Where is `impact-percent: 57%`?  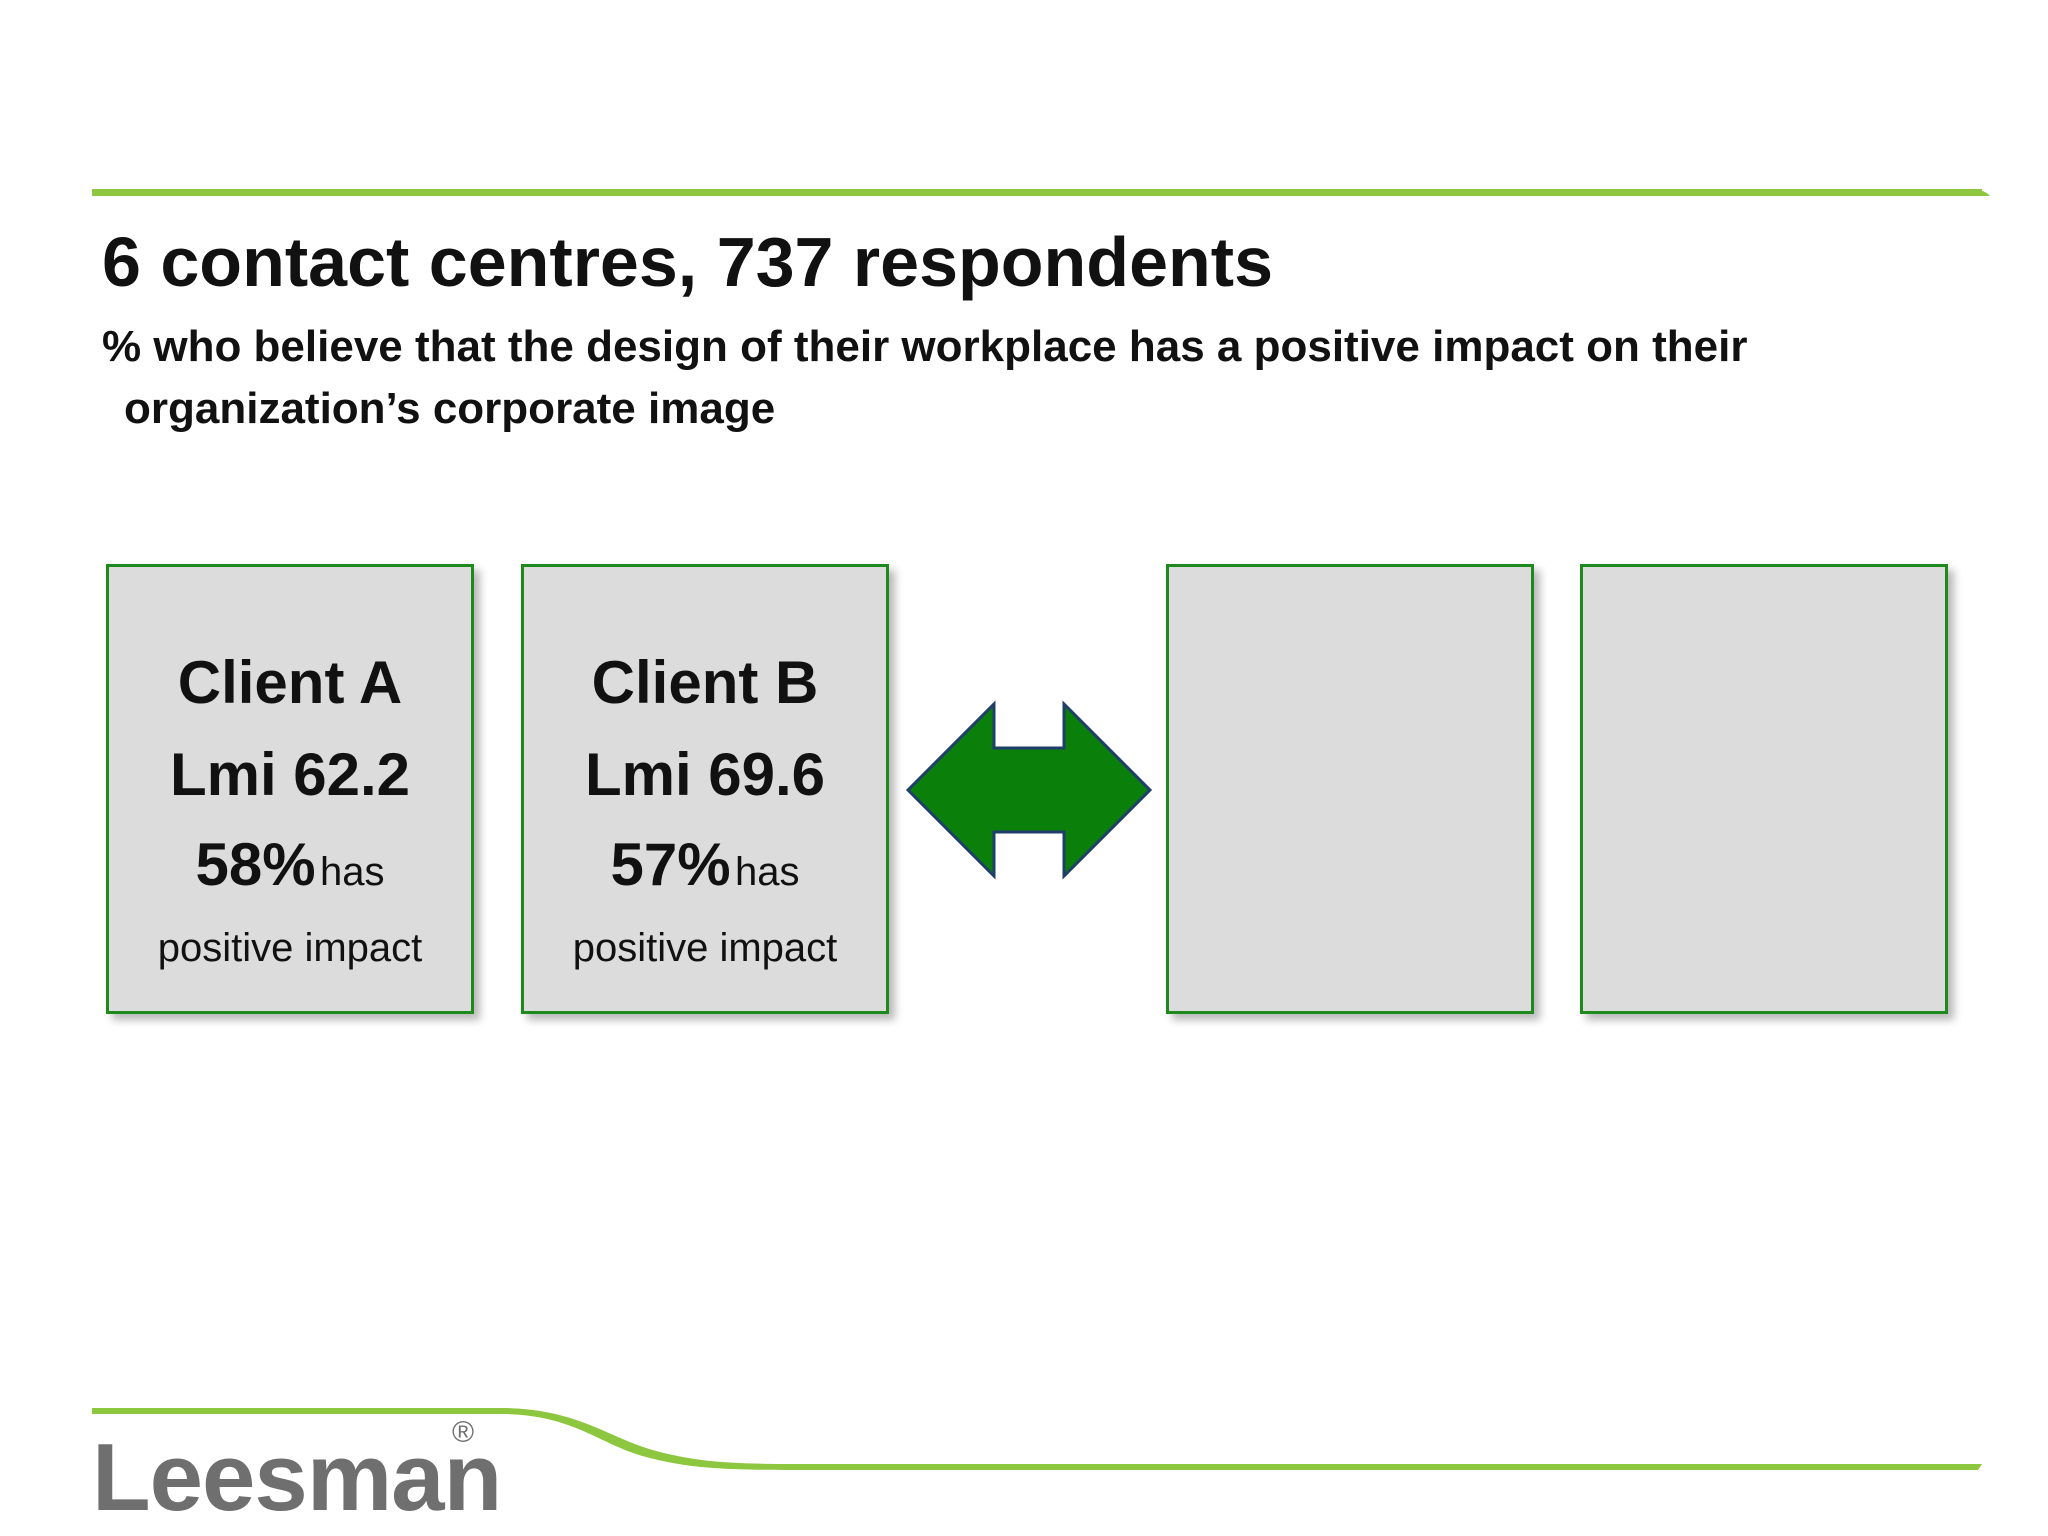
impact-percent: 57% is located at coordinates (670, 864).